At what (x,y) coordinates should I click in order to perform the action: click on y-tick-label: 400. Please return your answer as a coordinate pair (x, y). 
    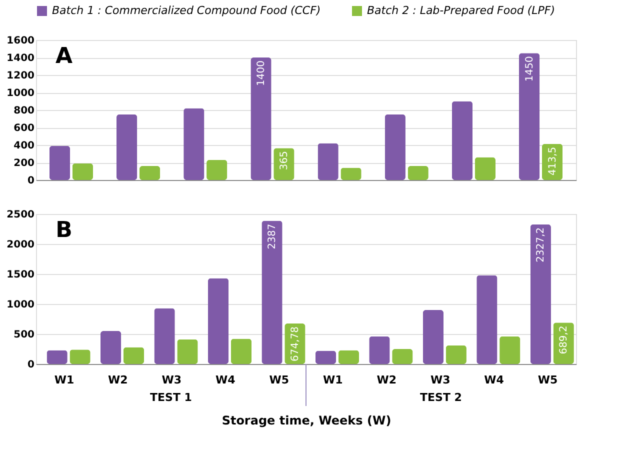
    Looking at the image, I should click on (24, 146).